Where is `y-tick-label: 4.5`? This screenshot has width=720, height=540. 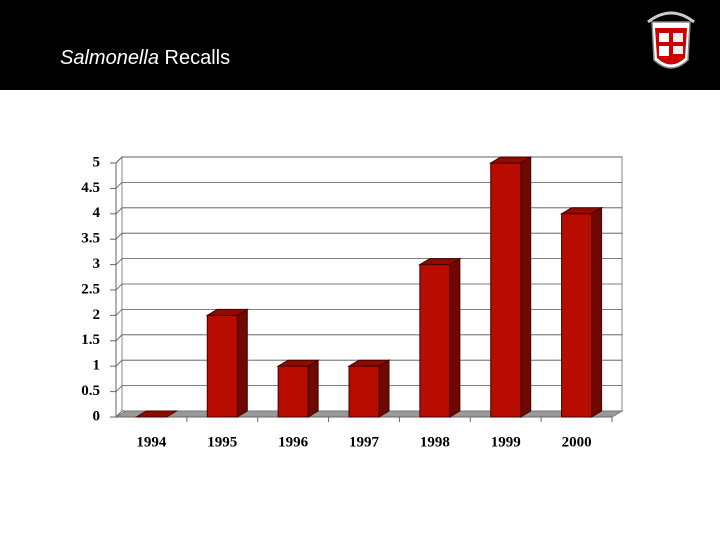 y-tick-label: 4.5 is located at coordinates (90, 188).